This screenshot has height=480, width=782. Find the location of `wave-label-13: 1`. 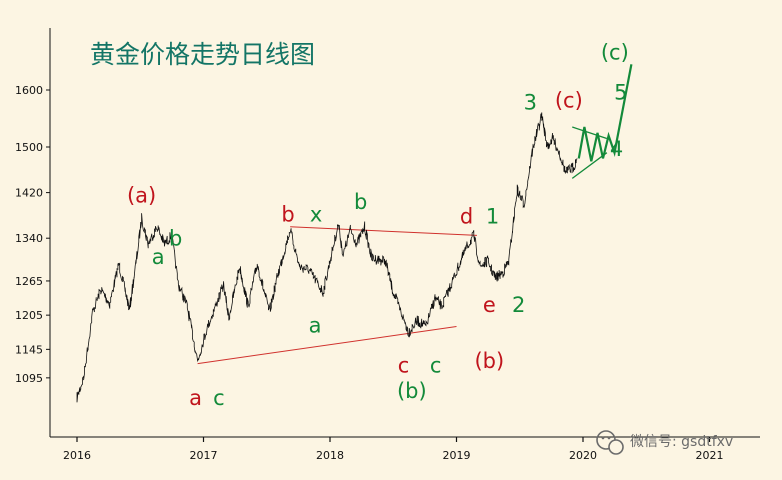

wave-label-13: 1 is located at coordinates (492, 216).